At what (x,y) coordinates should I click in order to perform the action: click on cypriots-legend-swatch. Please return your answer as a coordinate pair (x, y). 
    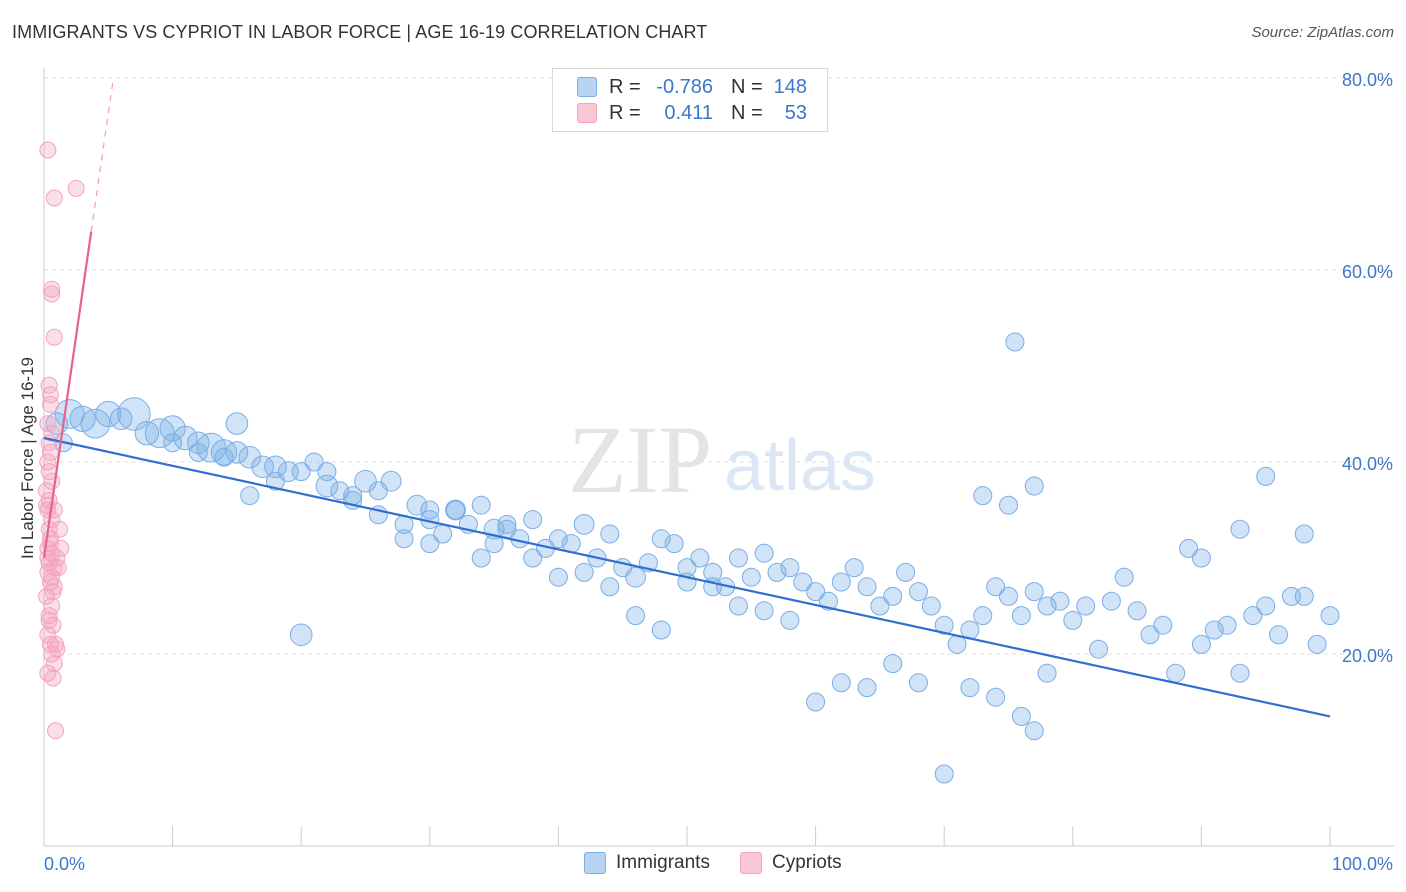
    Looking at the image, I should click on (750, 863).